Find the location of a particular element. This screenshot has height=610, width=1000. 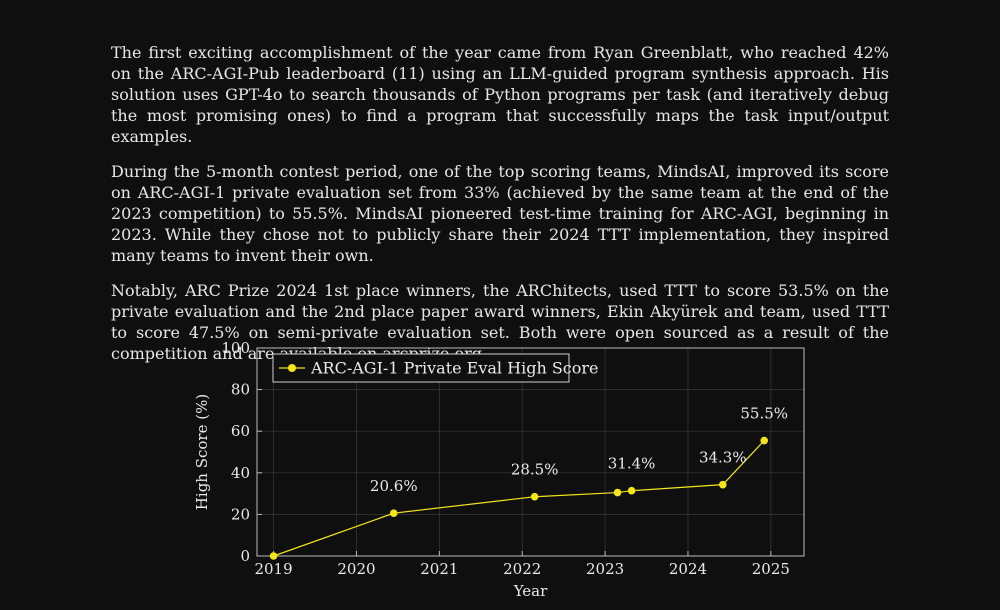

x-tick-label: 2024 is located at coordinates (688, 569).